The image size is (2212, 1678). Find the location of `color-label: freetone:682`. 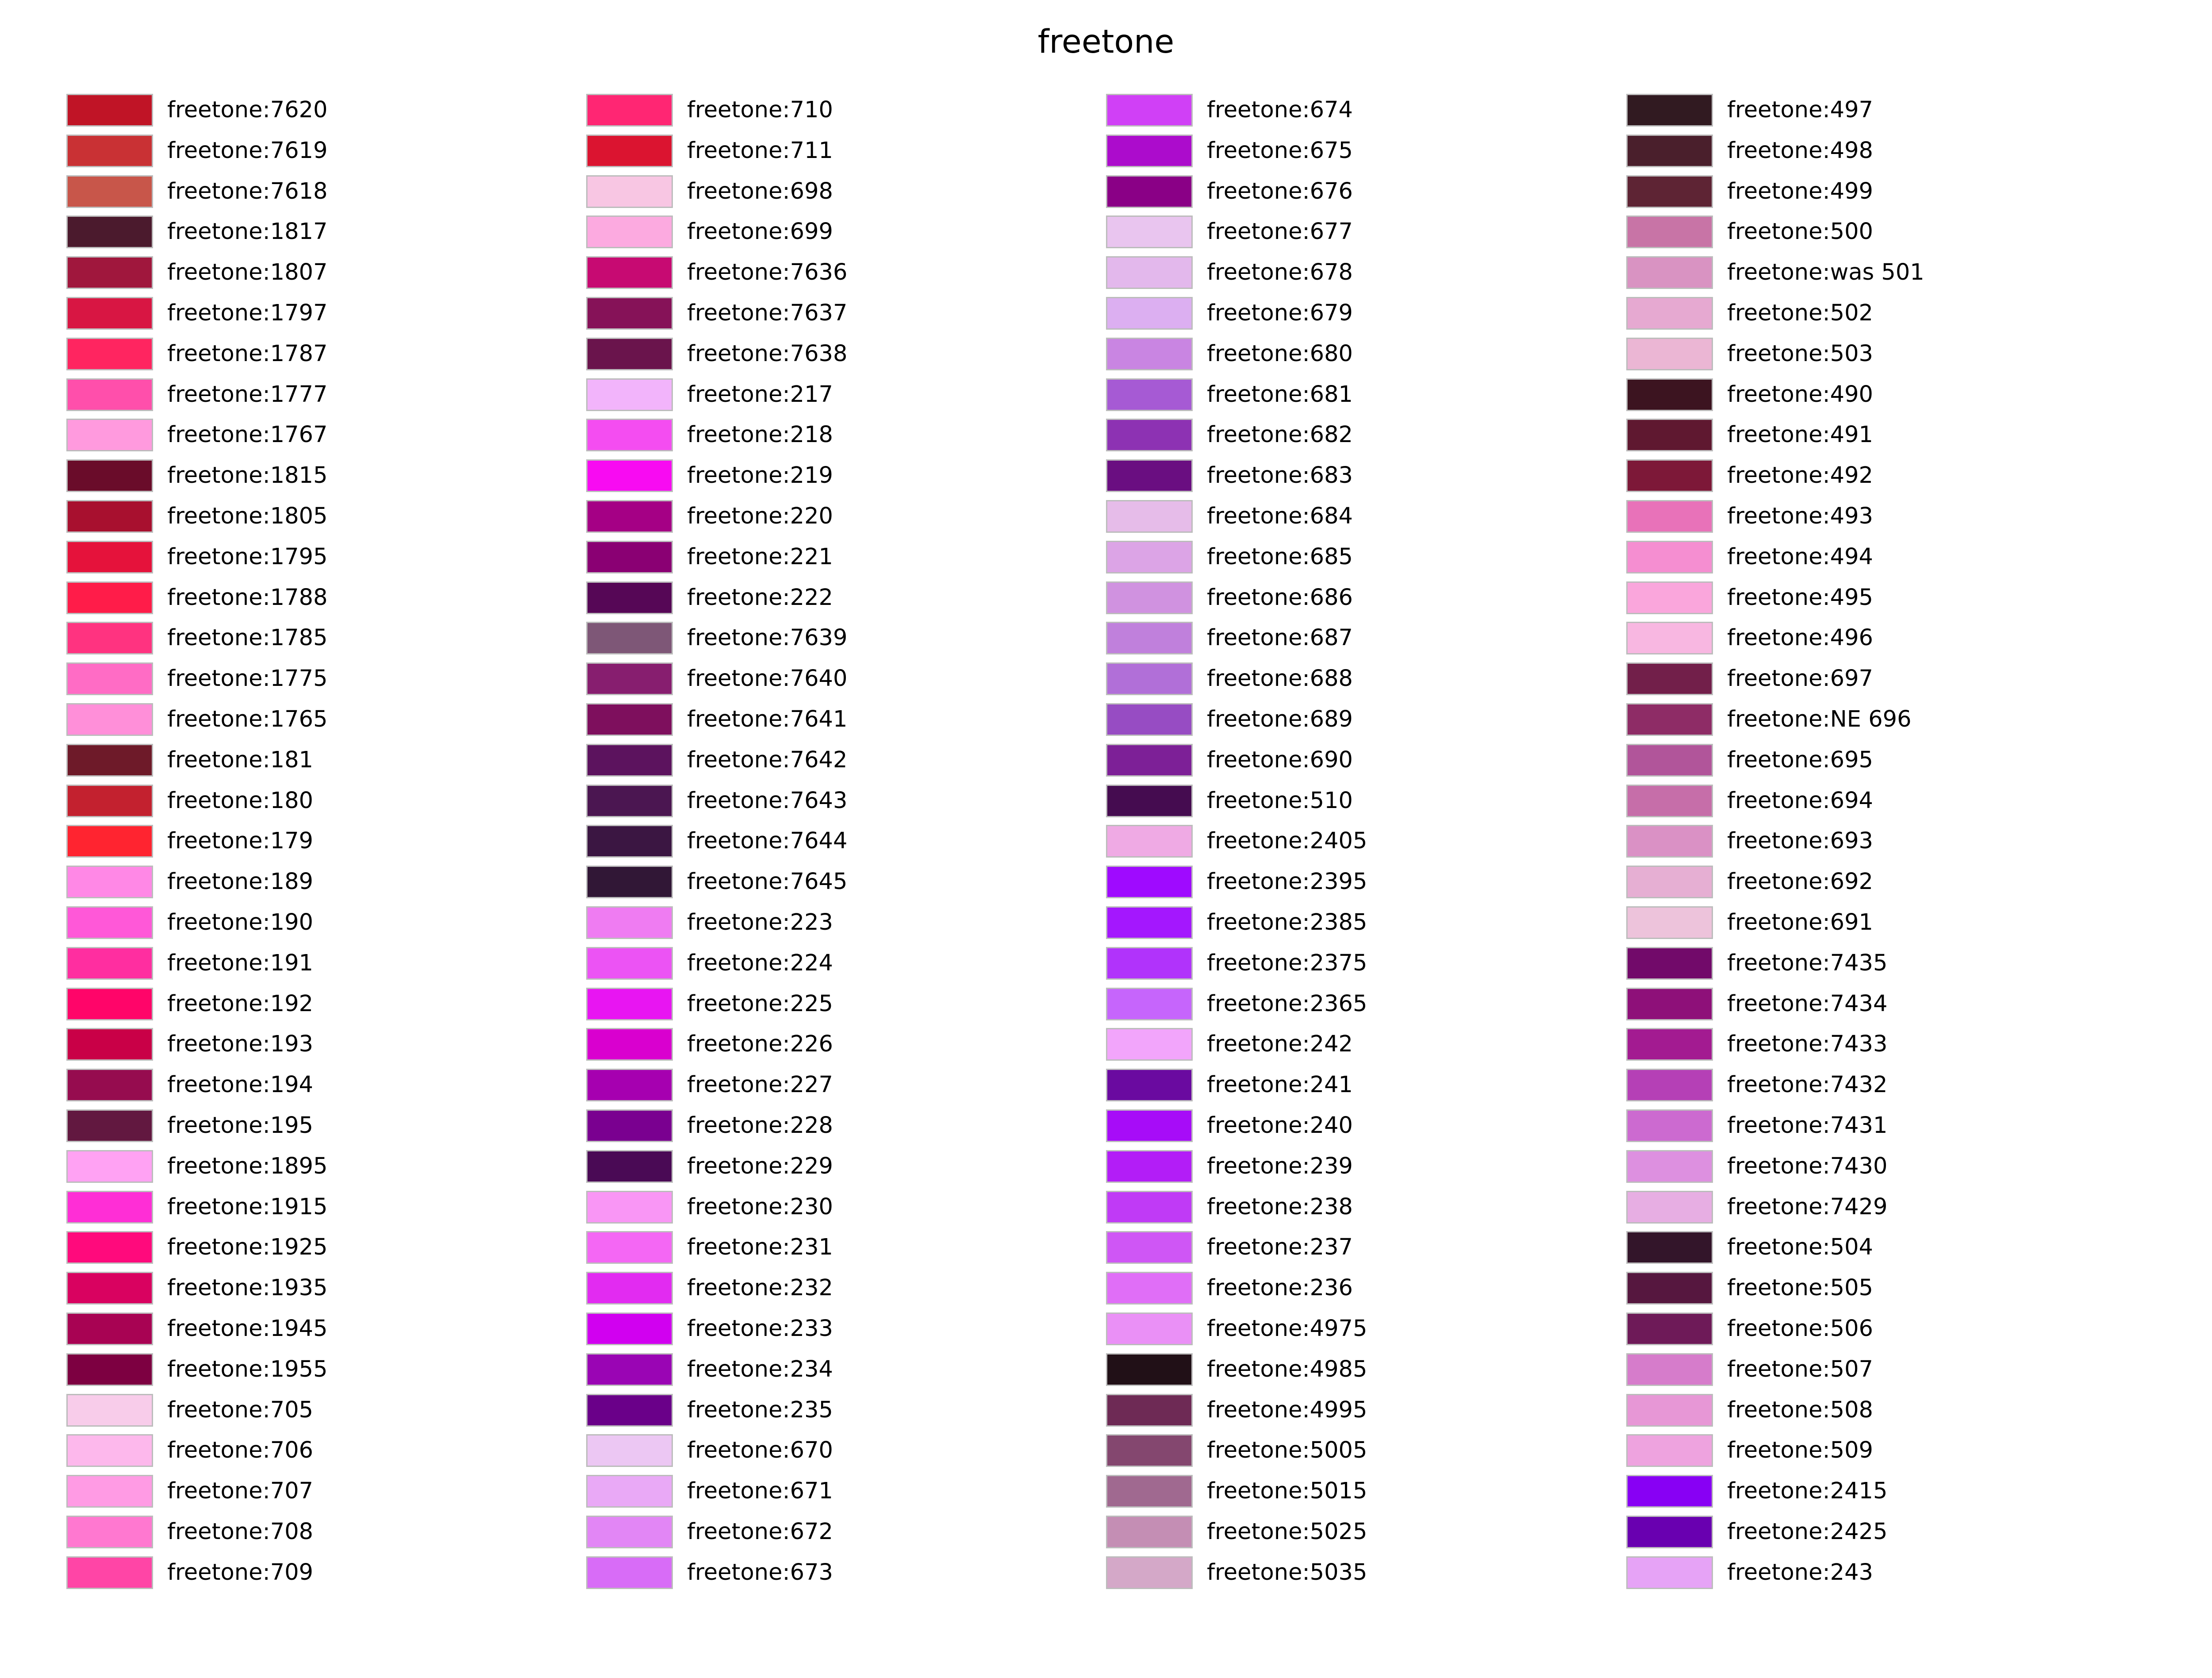

color-label: freetone:682 is located at coordinates (1280, 435).